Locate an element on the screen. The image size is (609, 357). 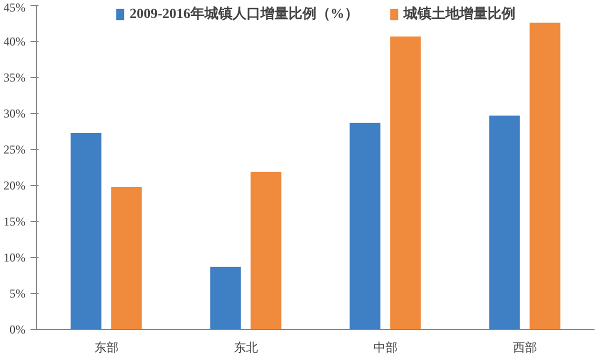
y-tick-label: 40% is located at coordinates (15, 41).